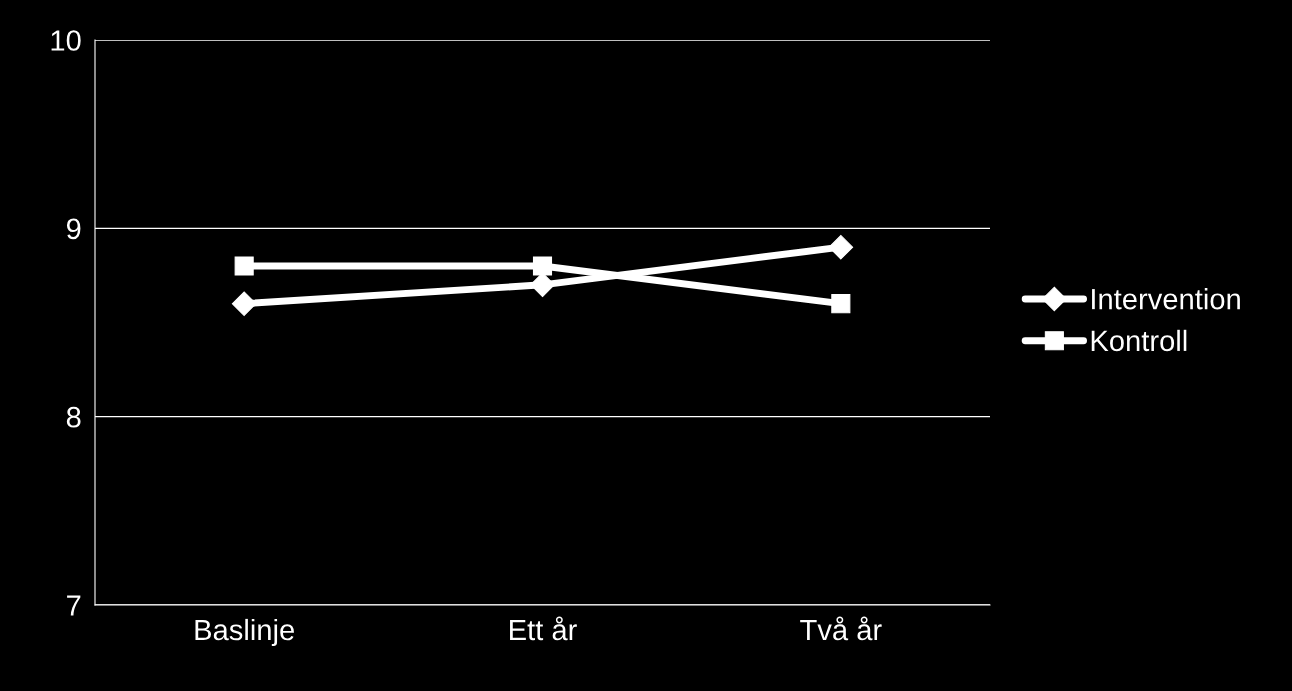 This screenshot has height=691, width=1292. Describe the element at coordinates (841, 628) in the screenshot. I see `x-tick-label: Två år` at that location.